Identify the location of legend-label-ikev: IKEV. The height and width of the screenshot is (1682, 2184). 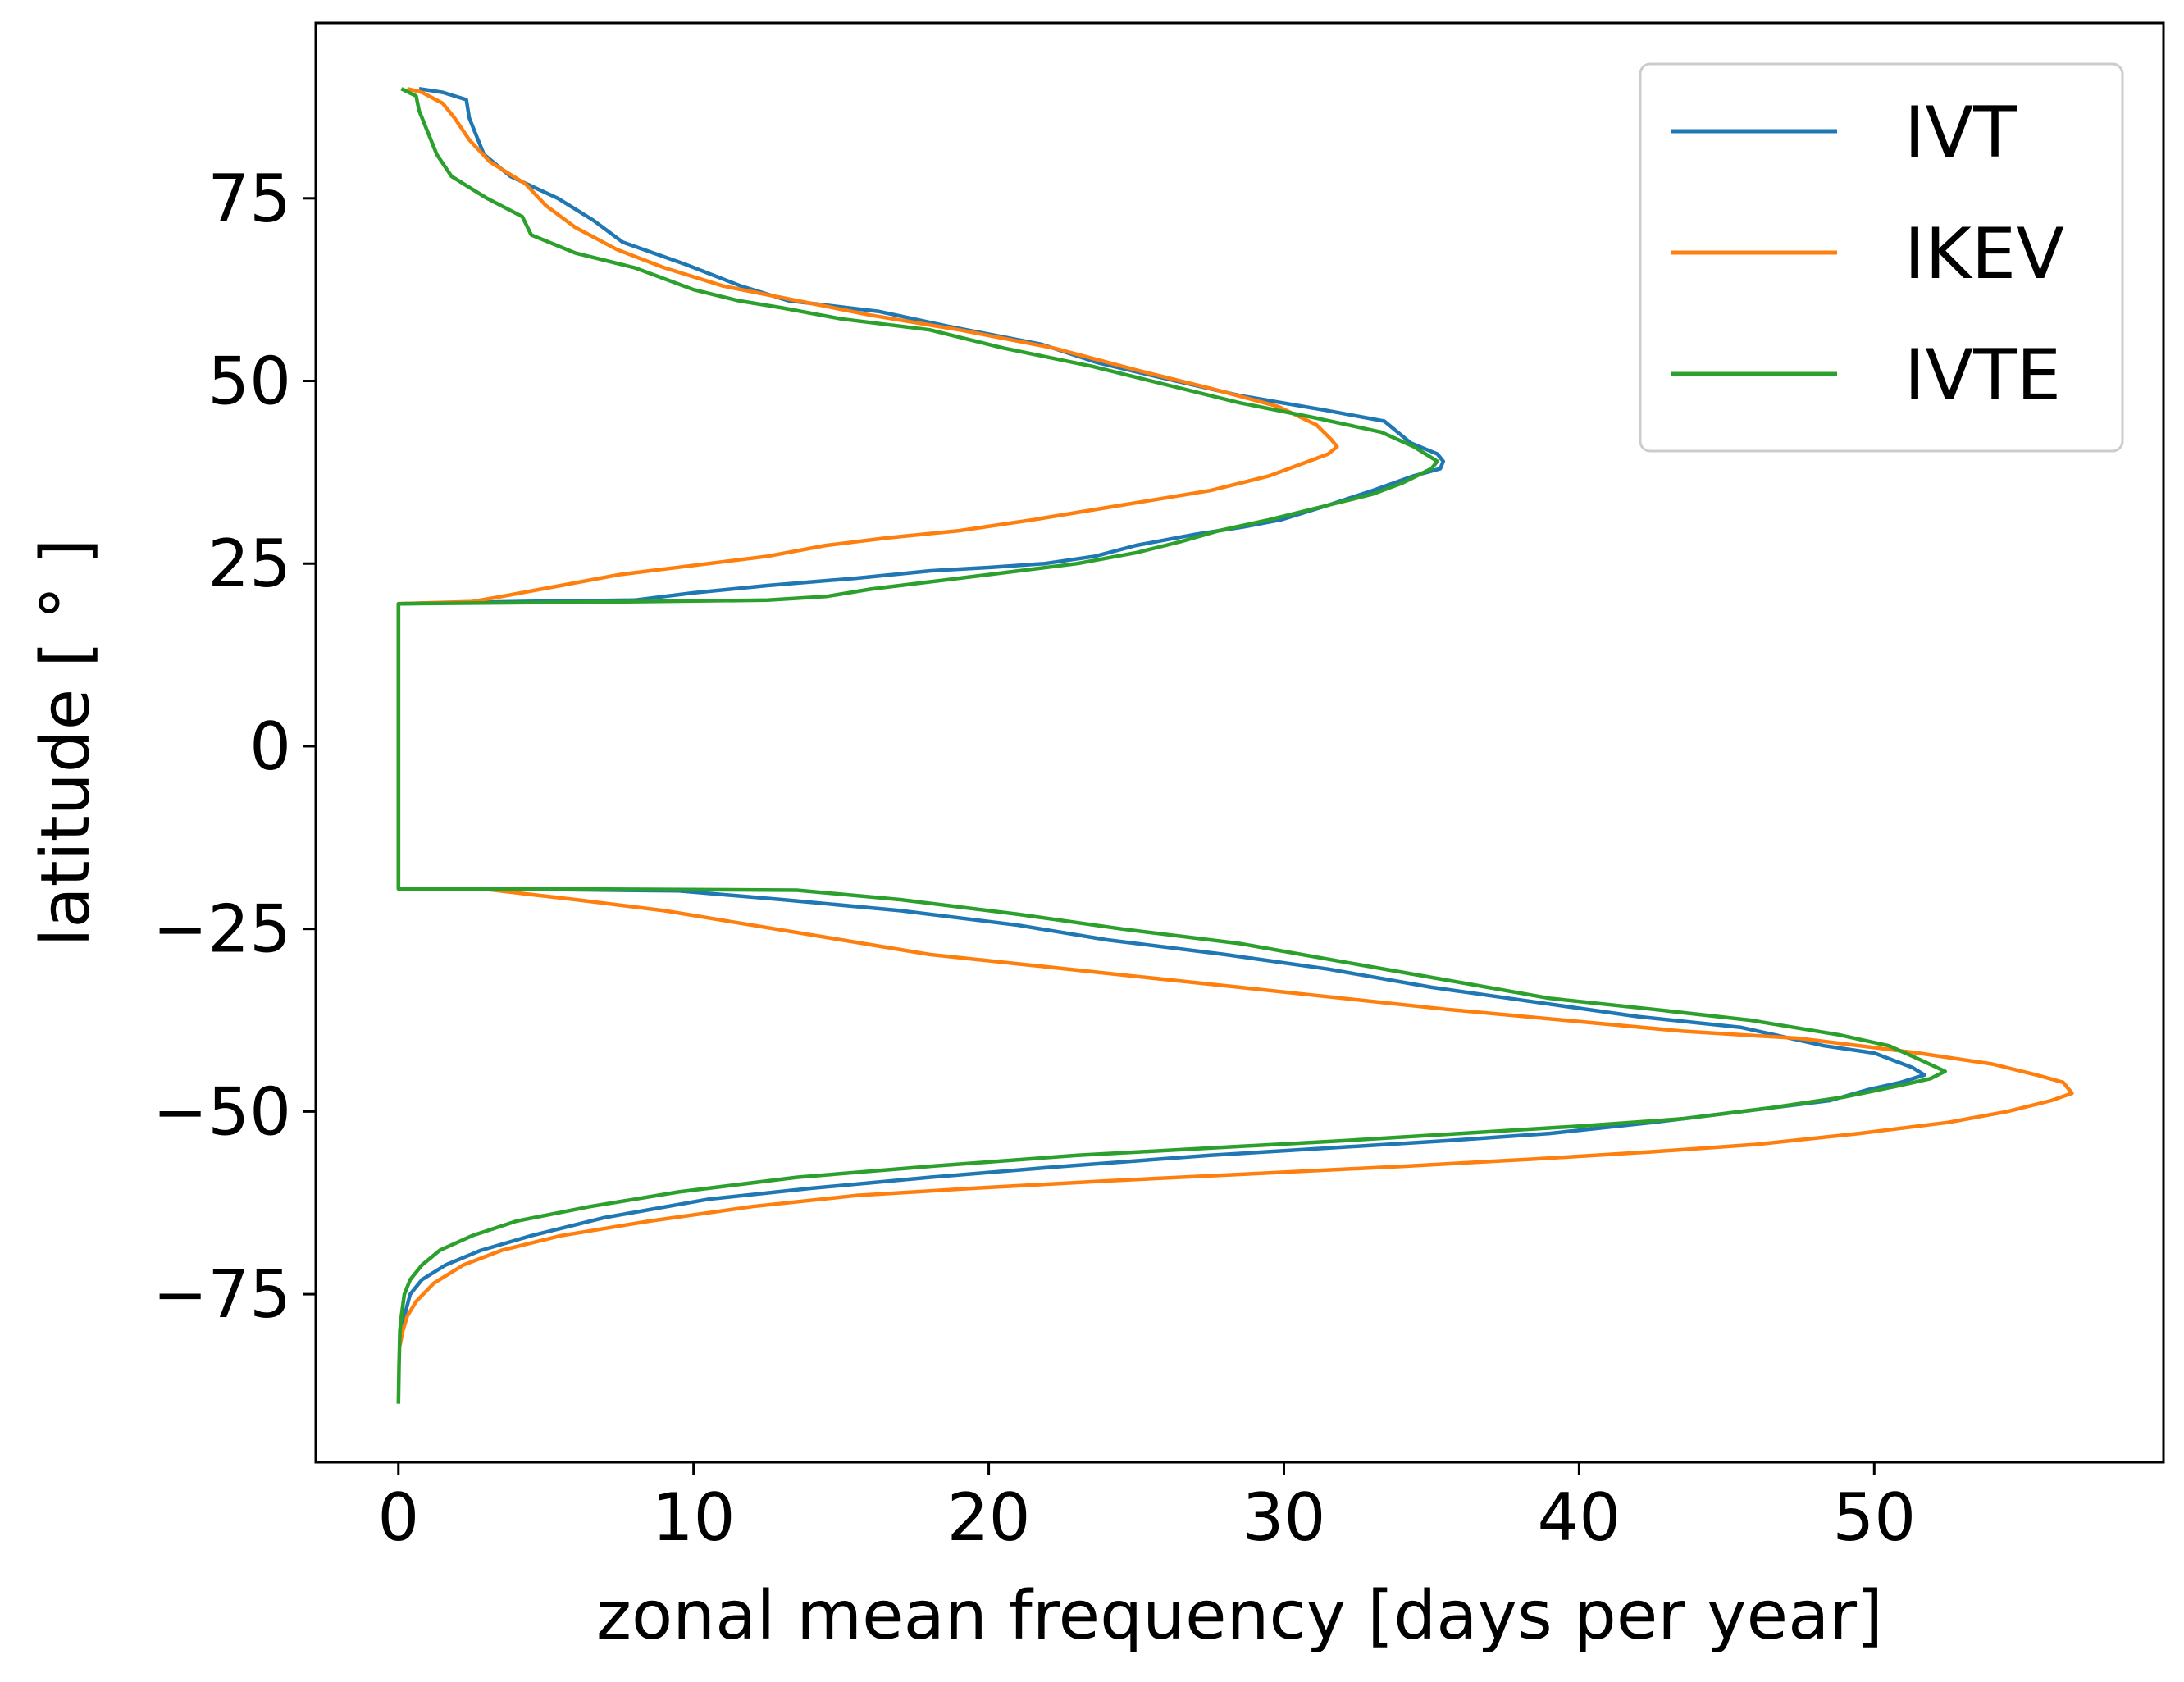
(1984, 254).